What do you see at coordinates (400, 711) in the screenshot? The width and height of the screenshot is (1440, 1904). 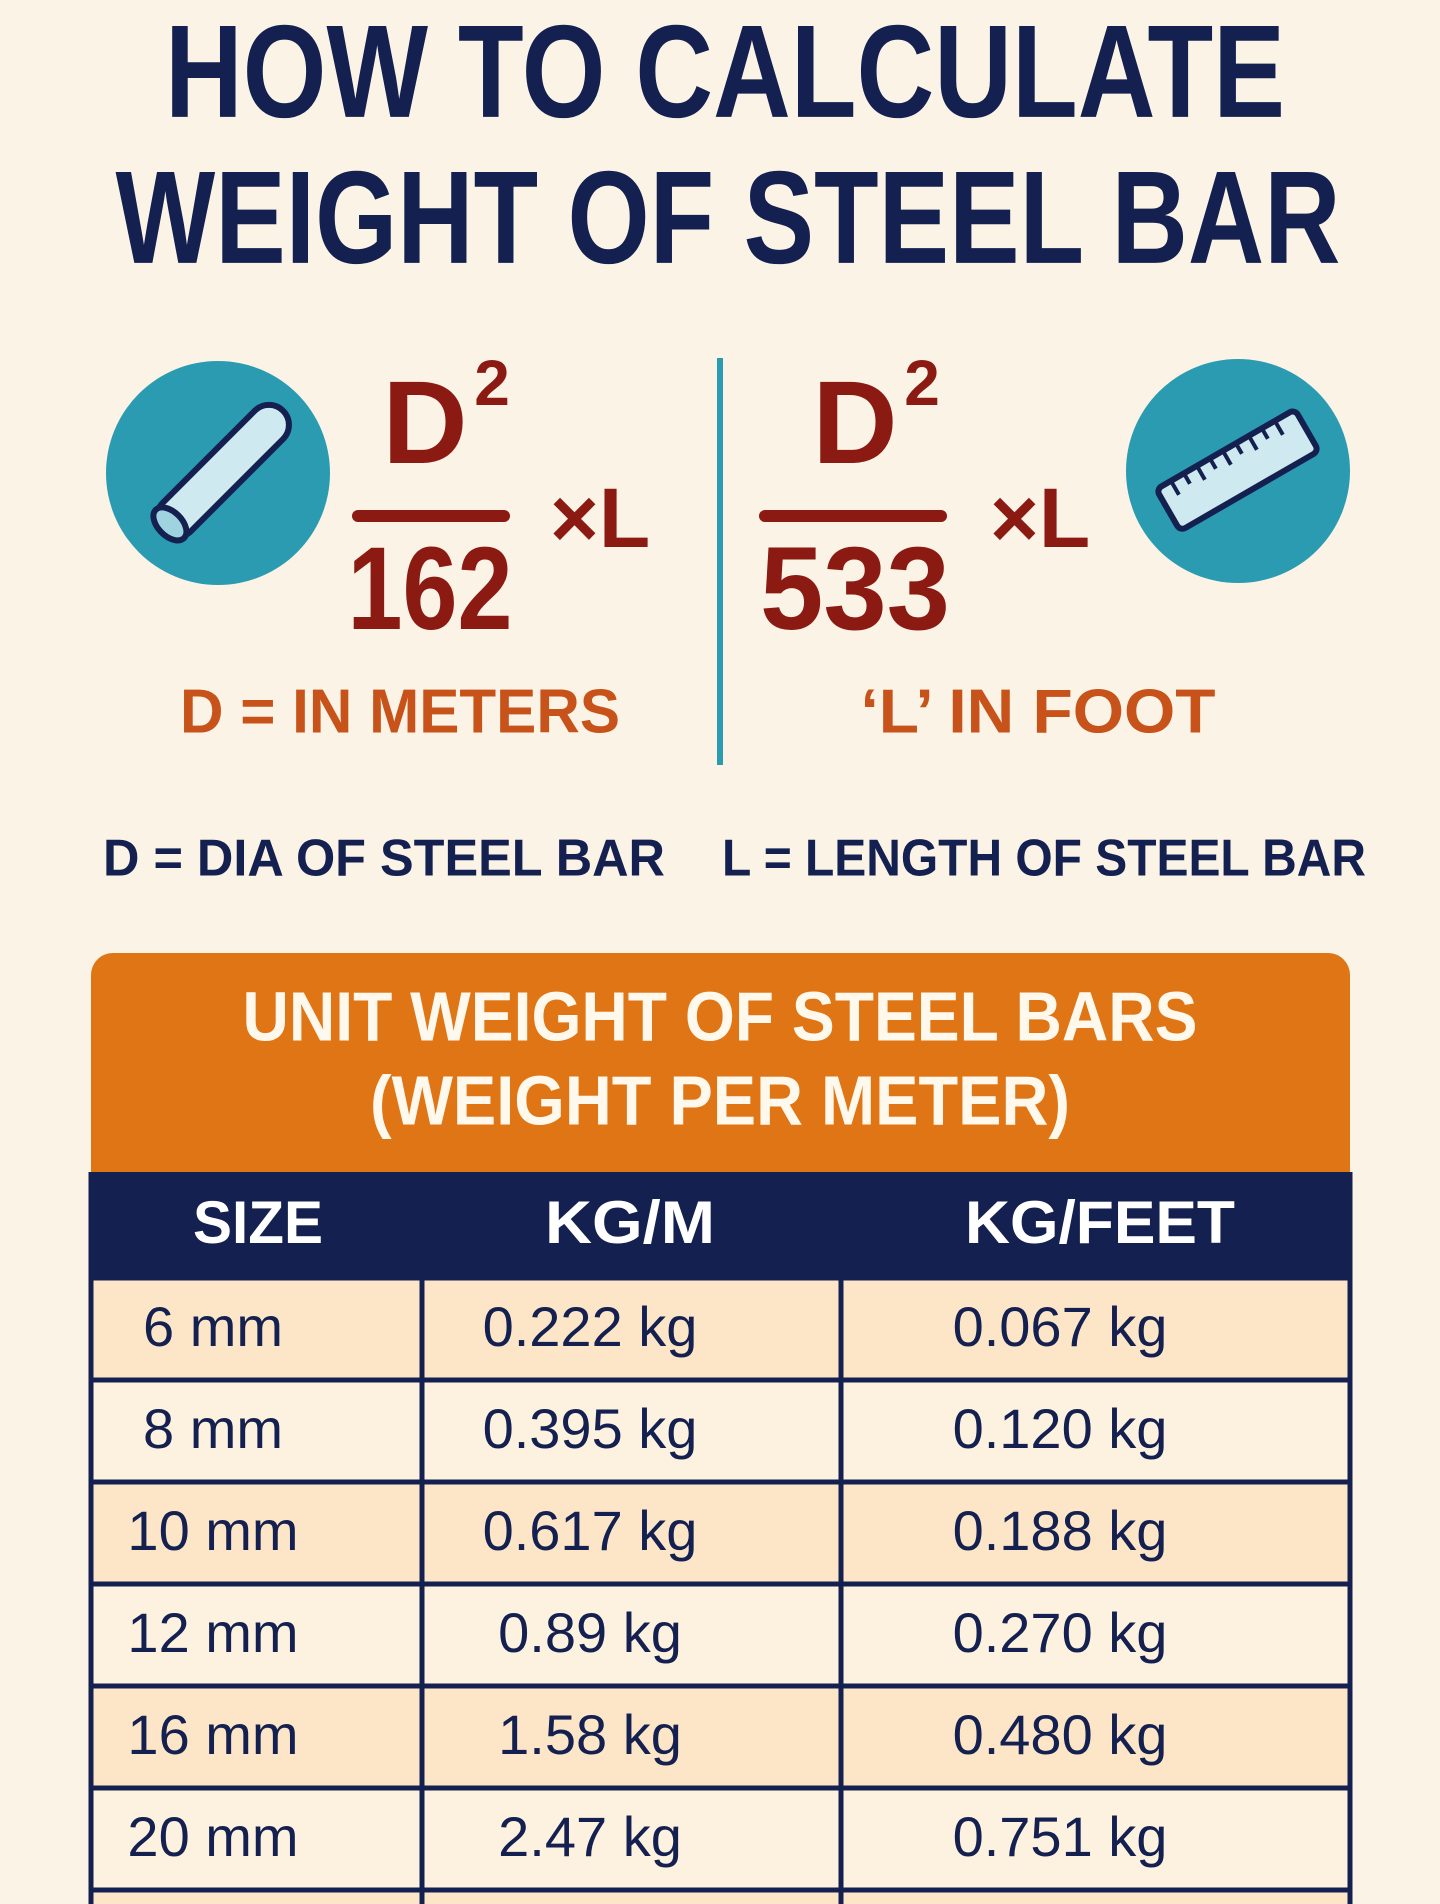 I see `unit-note: D = IN METERS` at bounding box center [400, 711].